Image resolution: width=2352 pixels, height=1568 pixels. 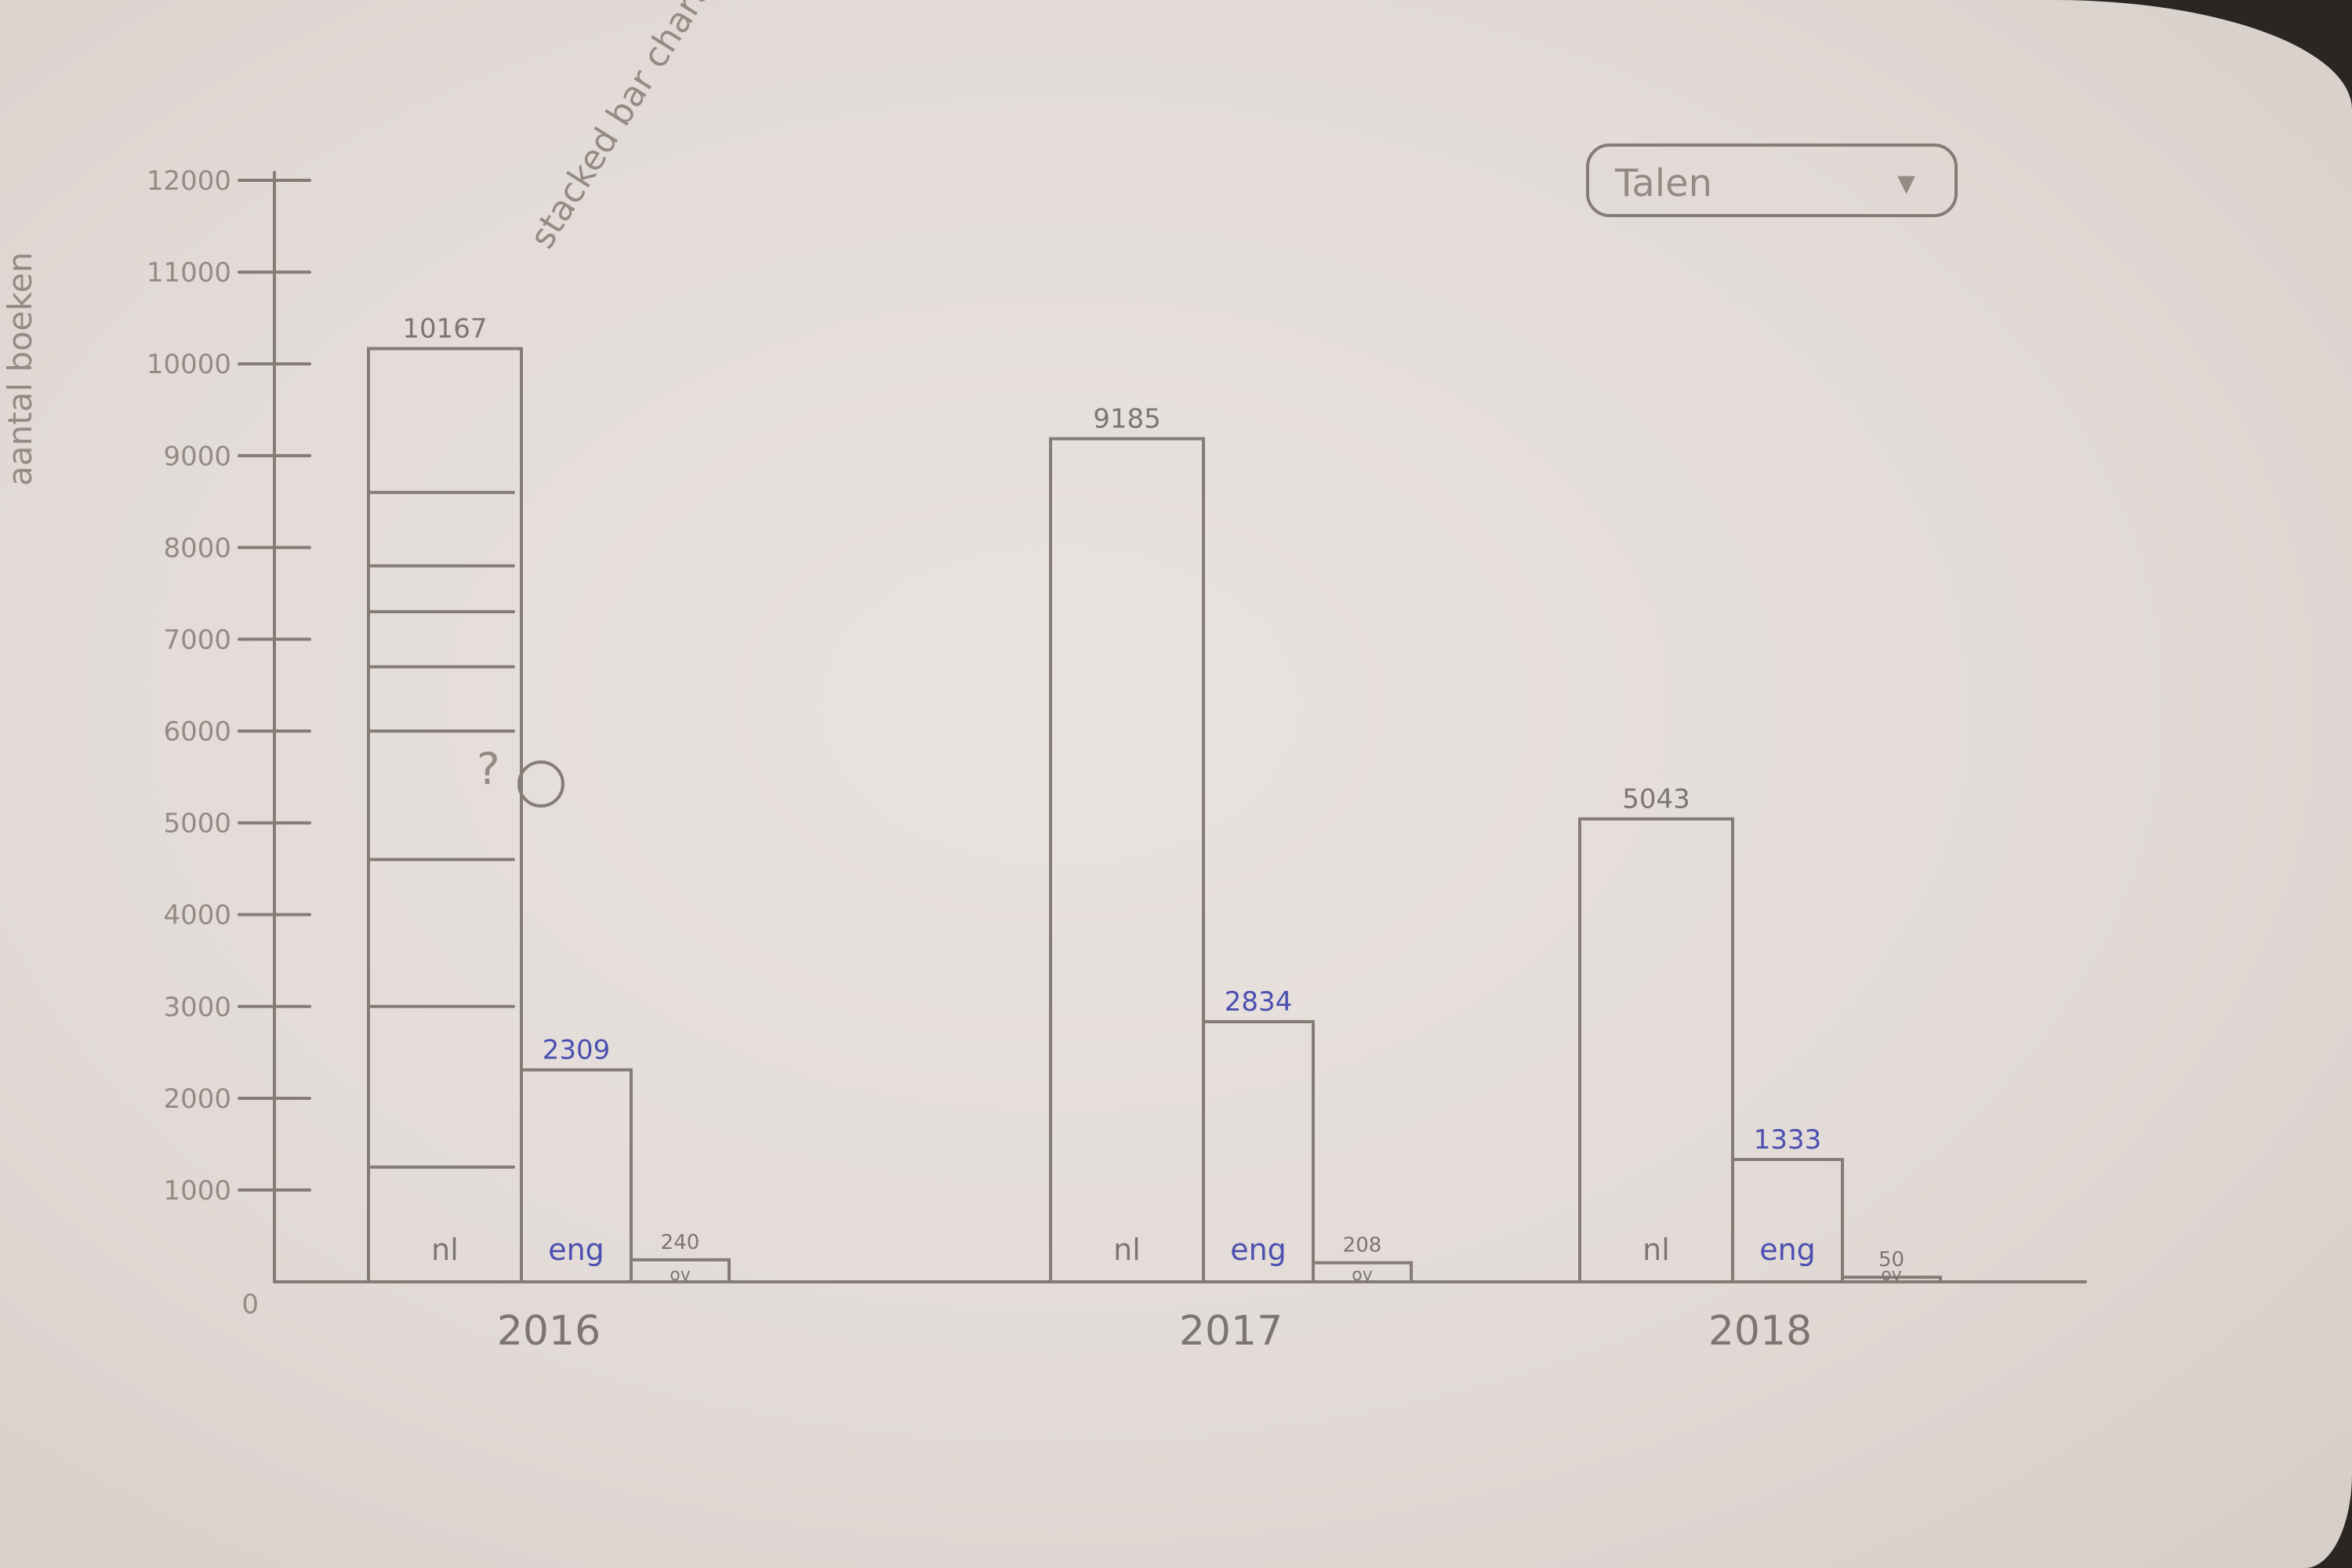 I want to click on y-tick-label: 5000, so click(x=197, y=824).